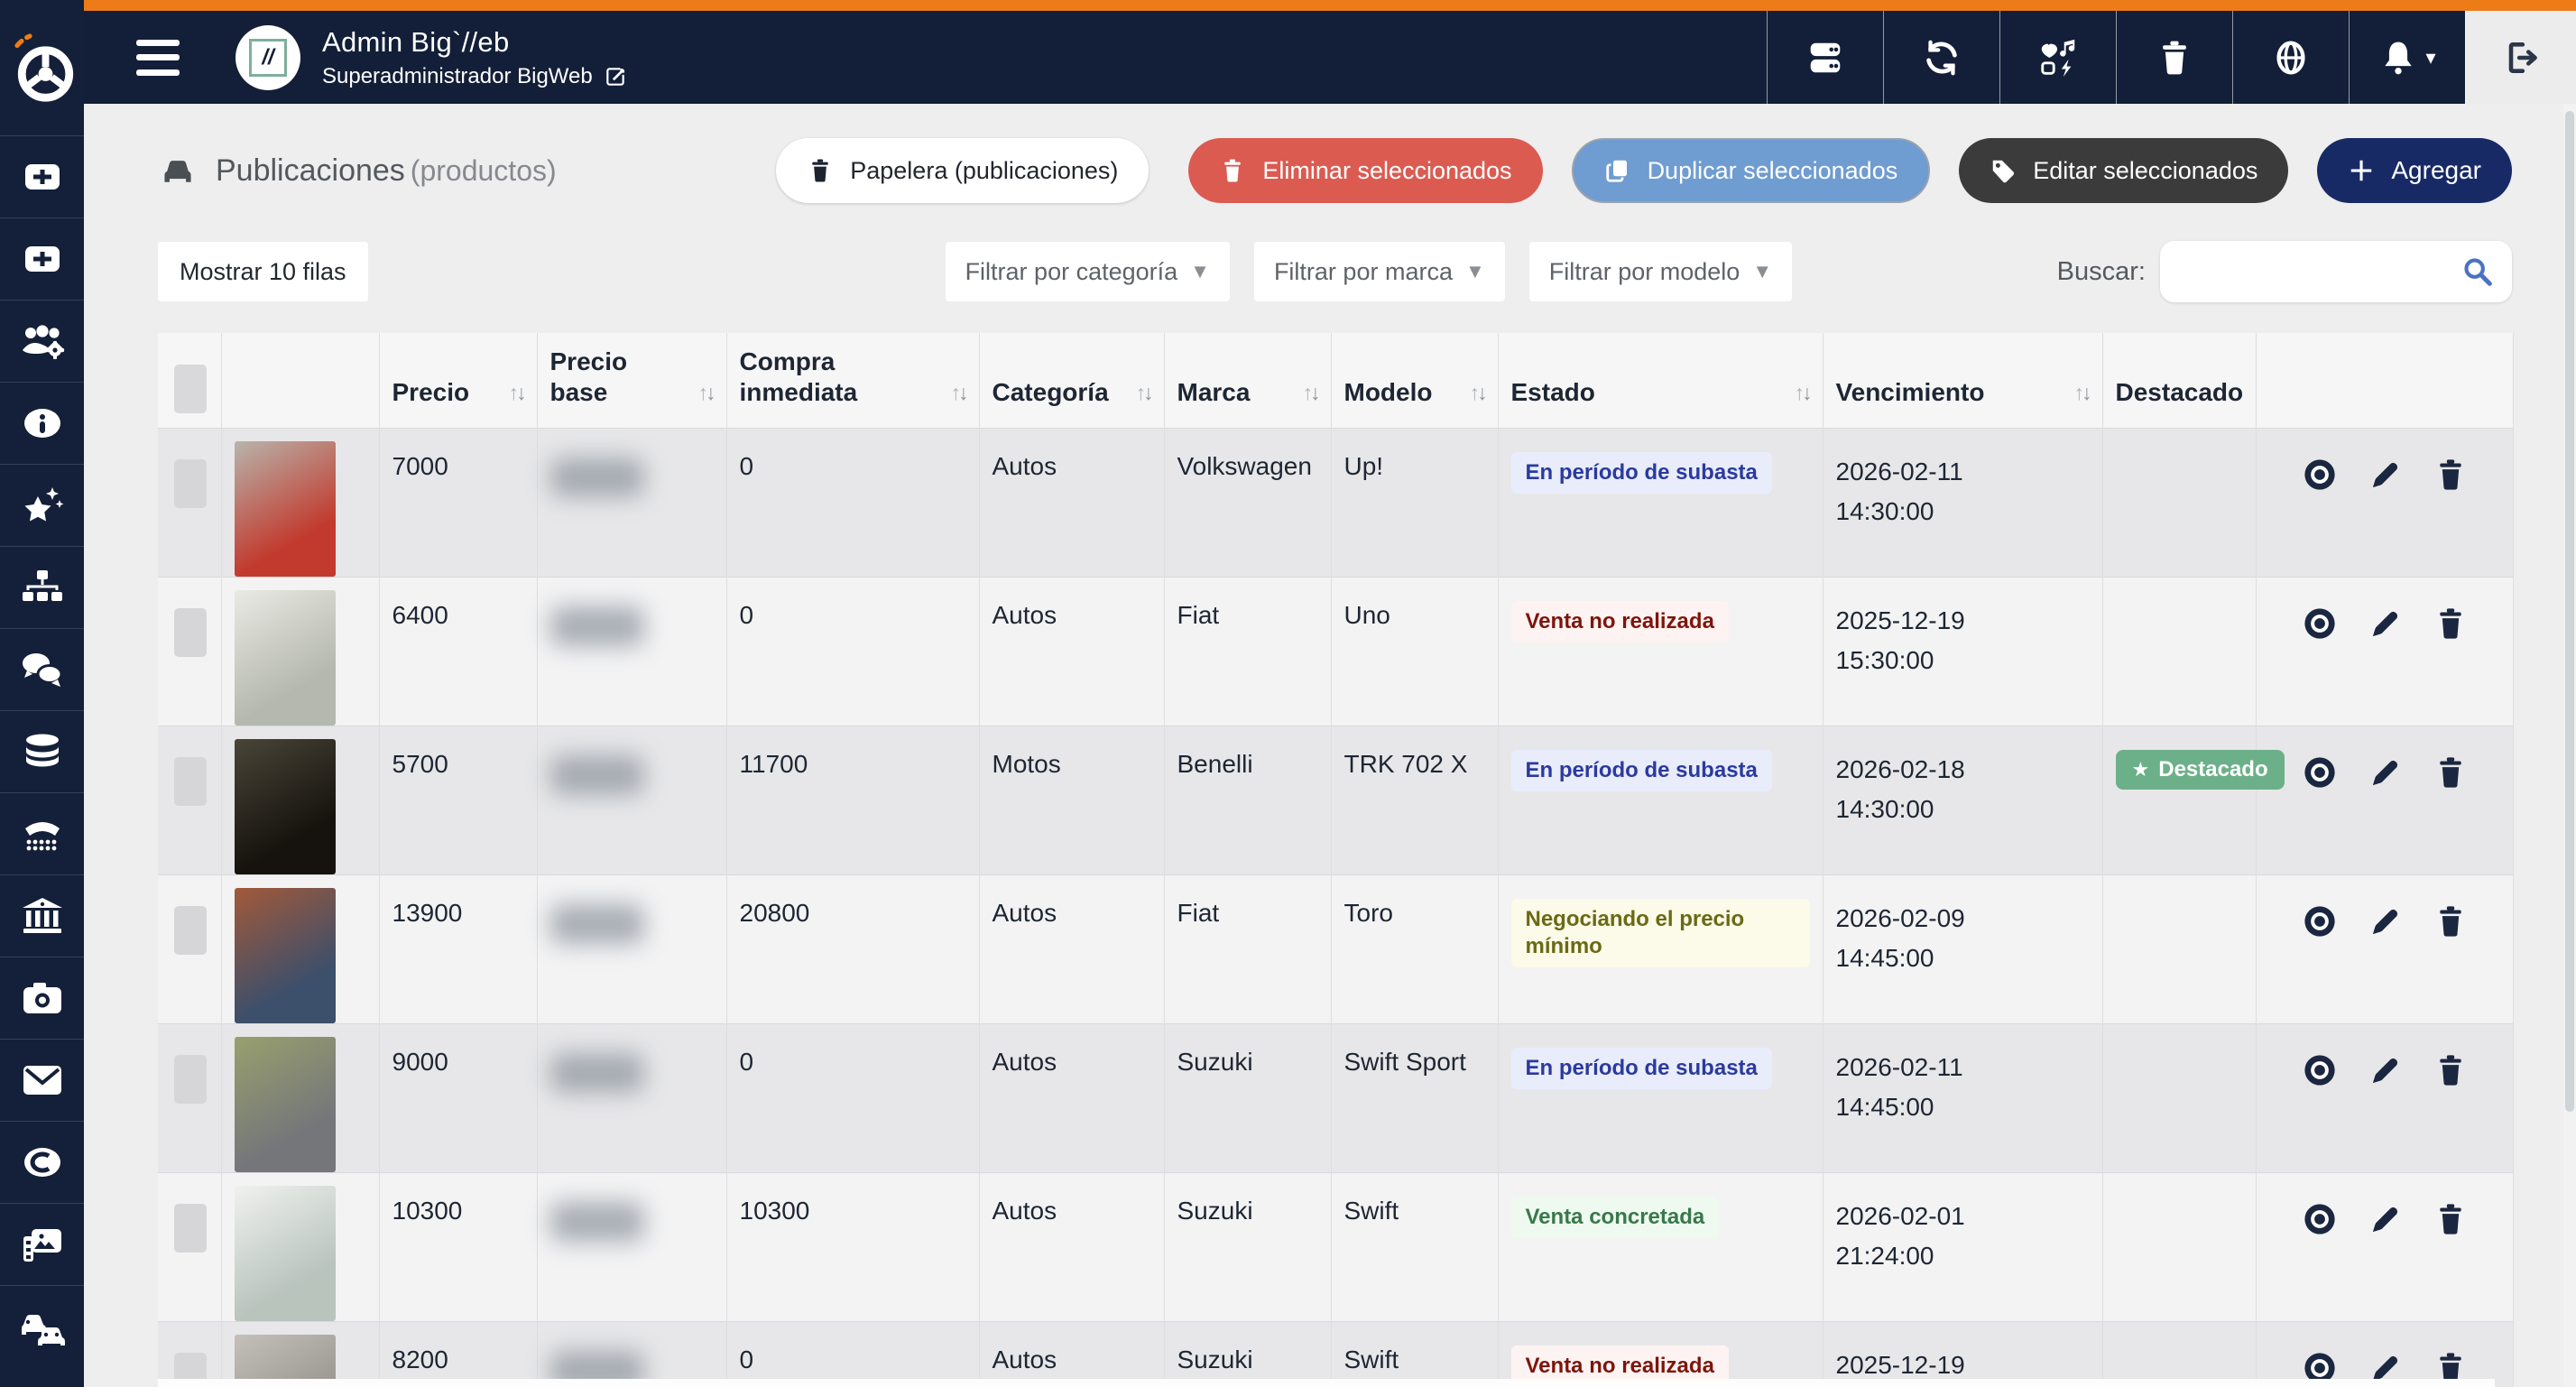 The image size is (2576, 1387). Describe the element at coordinates (1415, 380) in the screenshot. I see `col-modelo: Modelo ↑↓` at that location.